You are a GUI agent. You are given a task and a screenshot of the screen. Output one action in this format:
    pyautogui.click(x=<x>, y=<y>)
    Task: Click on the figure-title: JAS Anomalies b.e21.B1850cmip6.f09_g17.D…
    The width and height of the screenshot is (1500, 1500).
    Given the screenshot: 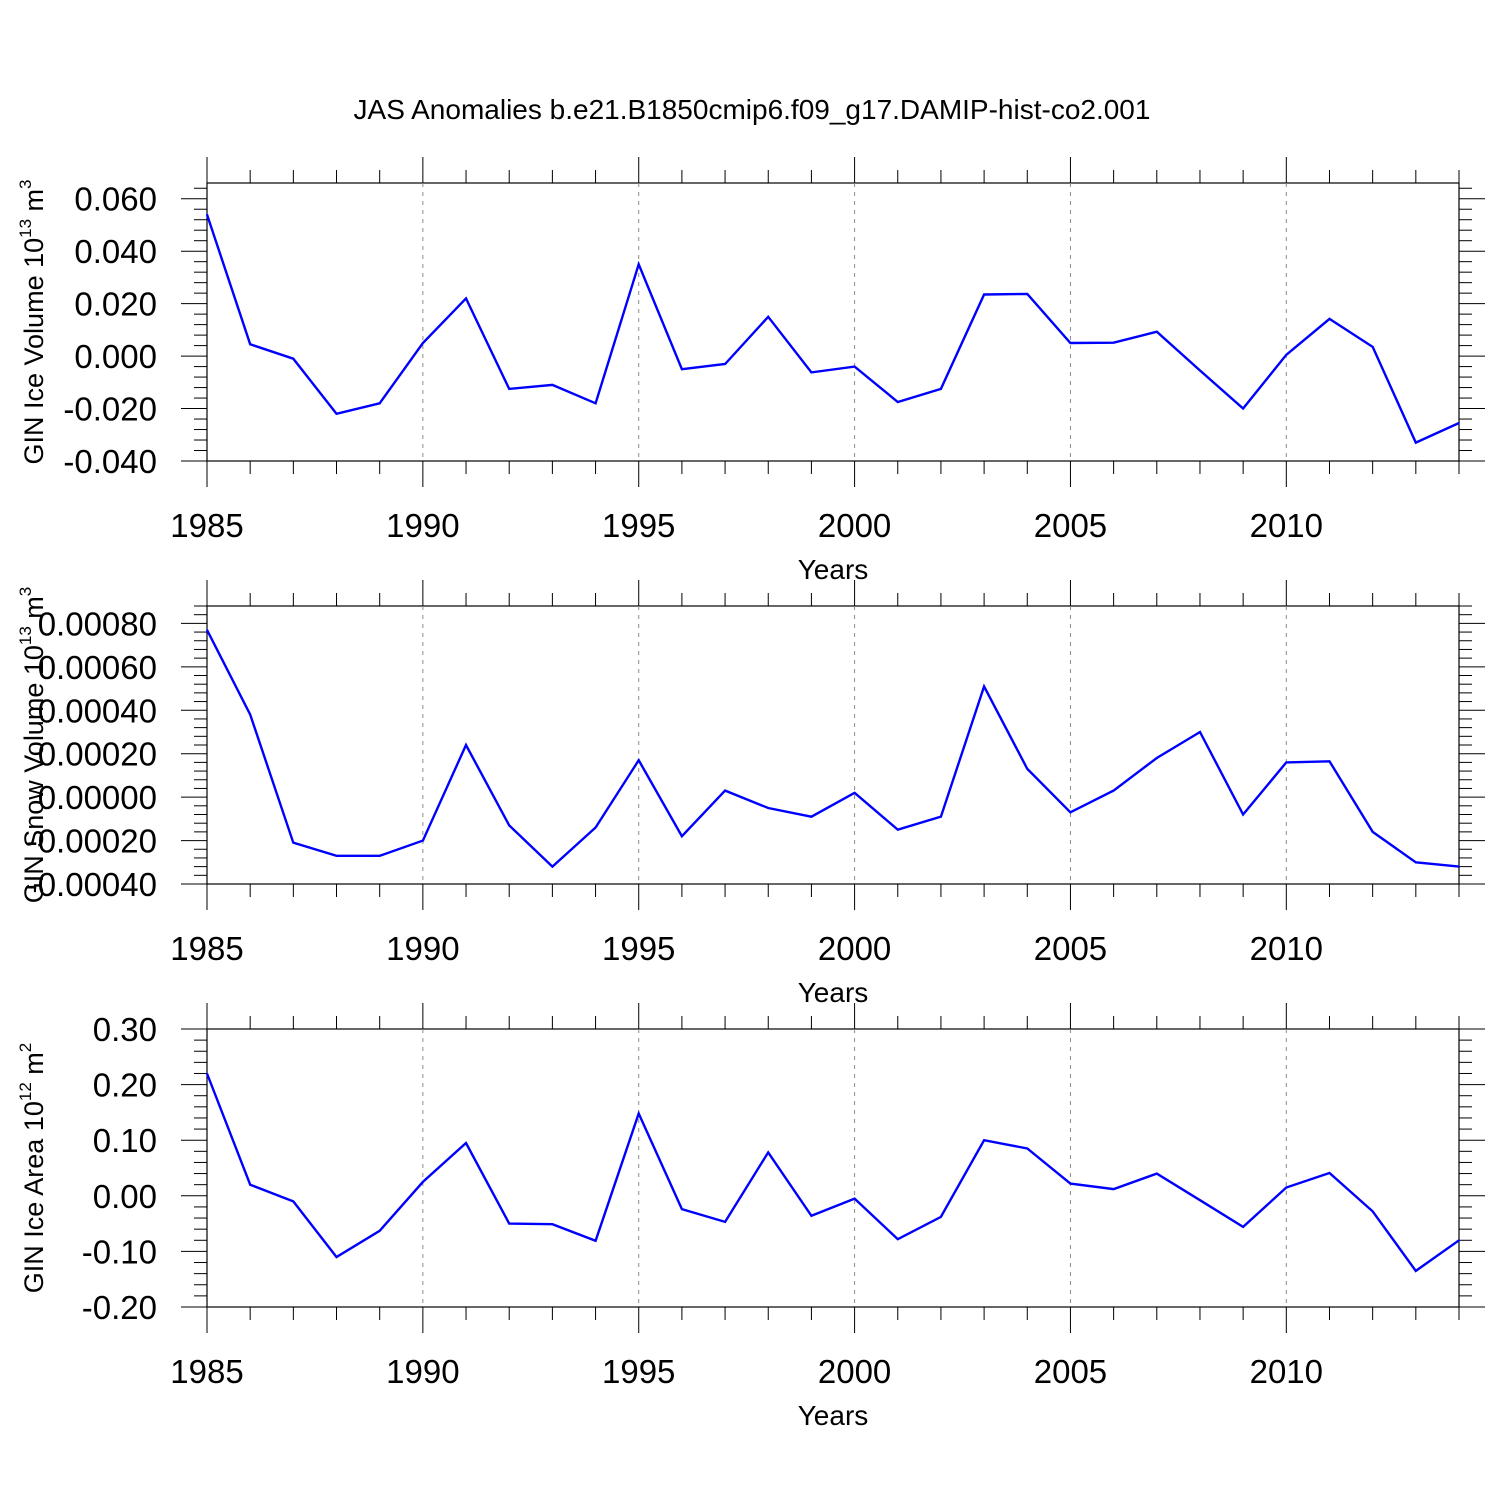 What is the action you would take?
    pyautogui.click(x=752, y=109)
    